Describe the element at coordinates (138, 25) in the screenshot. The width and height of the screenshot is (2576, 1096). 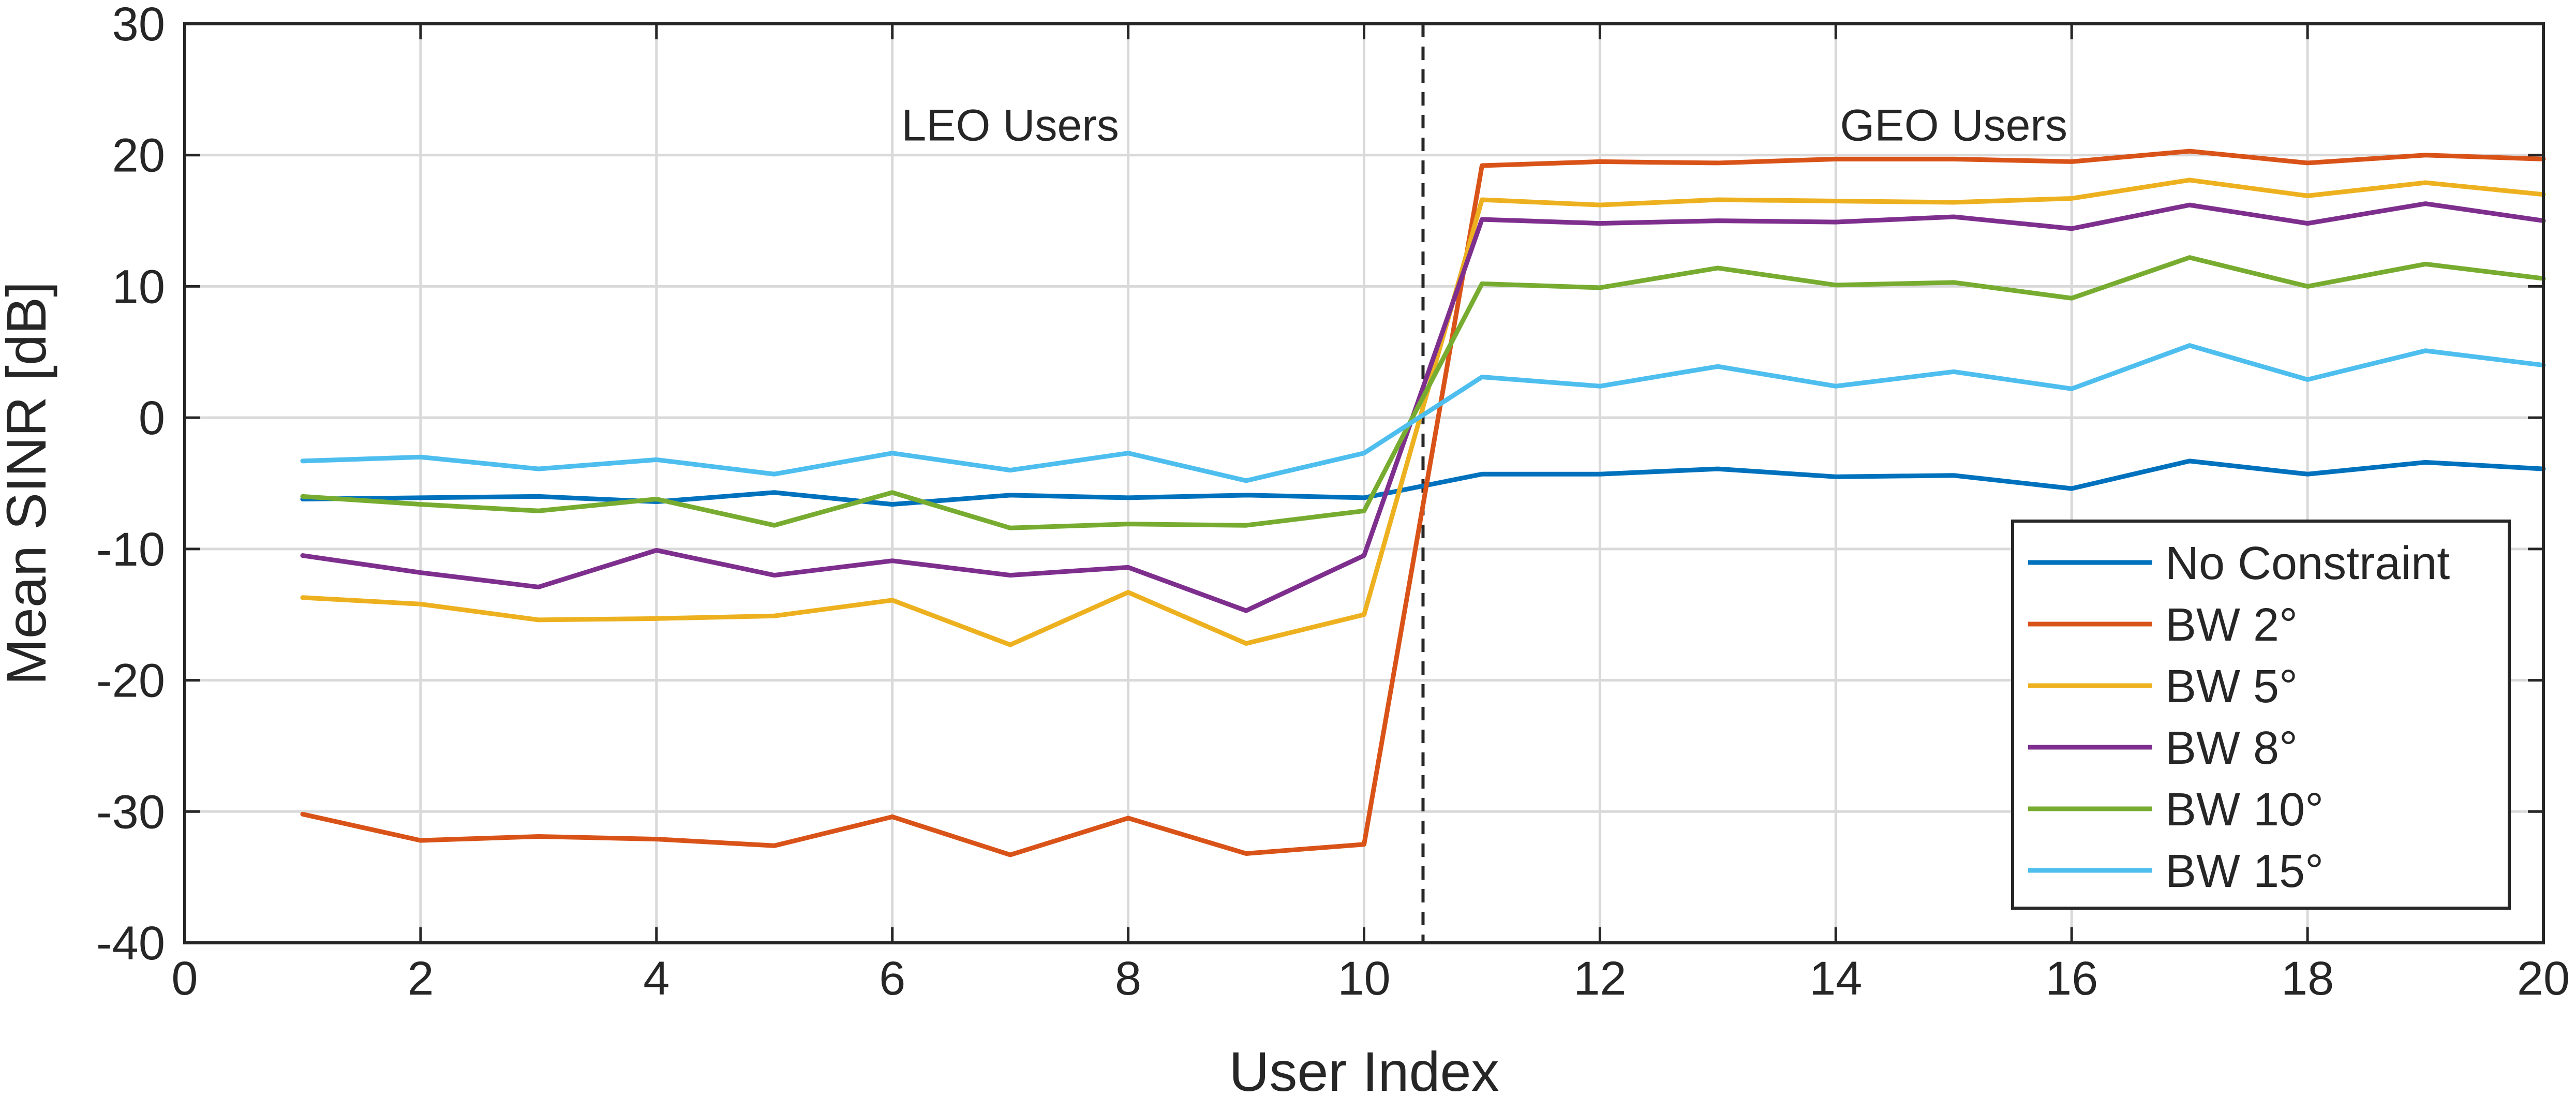
I see `y-tick-label: 30` at that location.